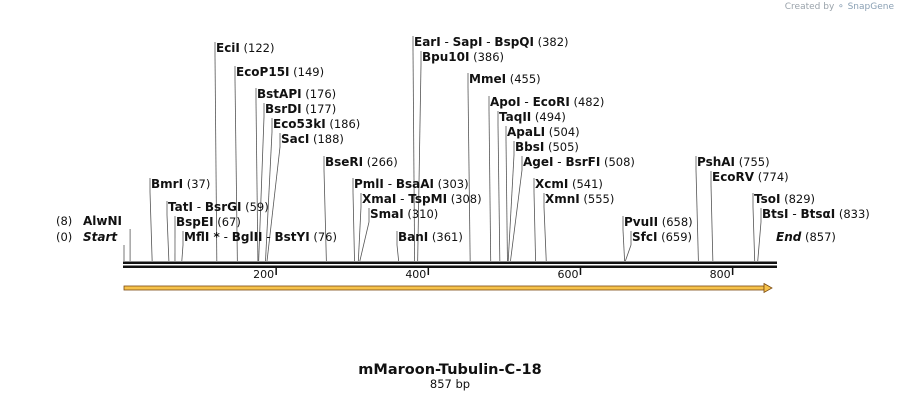 This screenshot has width=900, height=400. Describe the element at coordinates (312, 139) in the screenshot. I see `cut-site-saci: SacI (188)` at that location.